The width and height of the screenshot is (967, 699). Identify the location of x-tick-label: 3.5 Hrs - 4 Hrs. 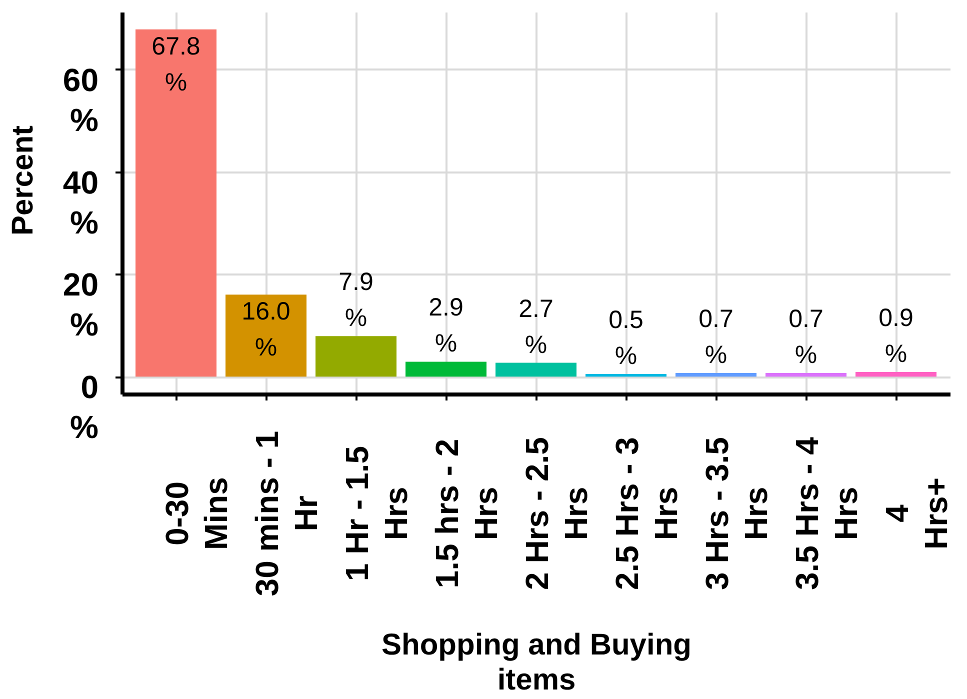
(826, 513).